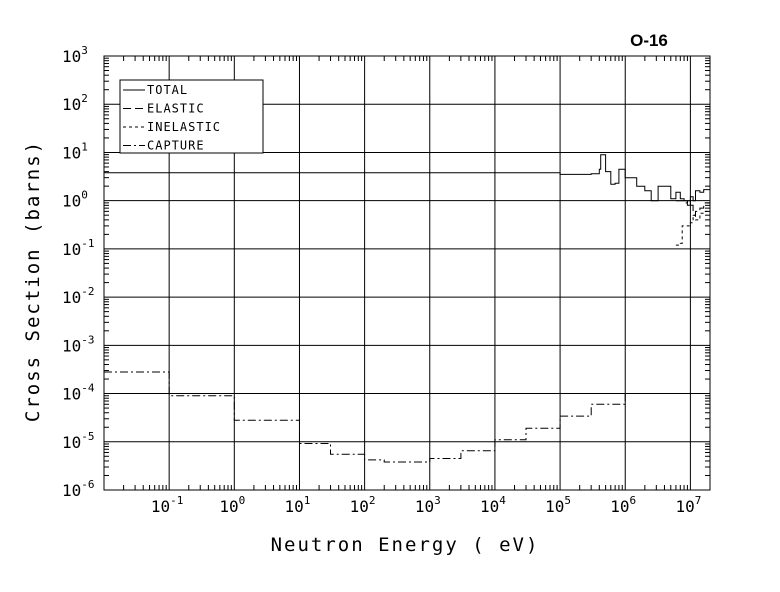 This screenshot has width=780, height=592. What do you see at coordinates (688, 505) in the screenshot?
I see `x-tick-label: 10⁷` at bounding box center [688, 505].